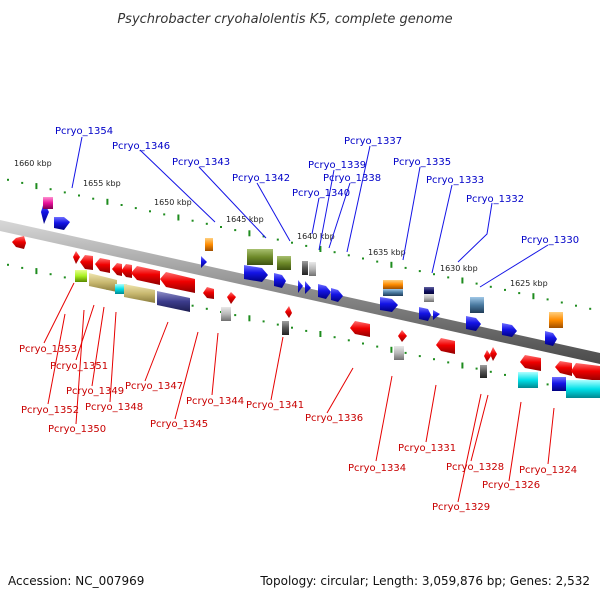 The width and height of the screenshot is (600, 600). I want to click on gene-label: Pcryo_1353, so click(48, 349).